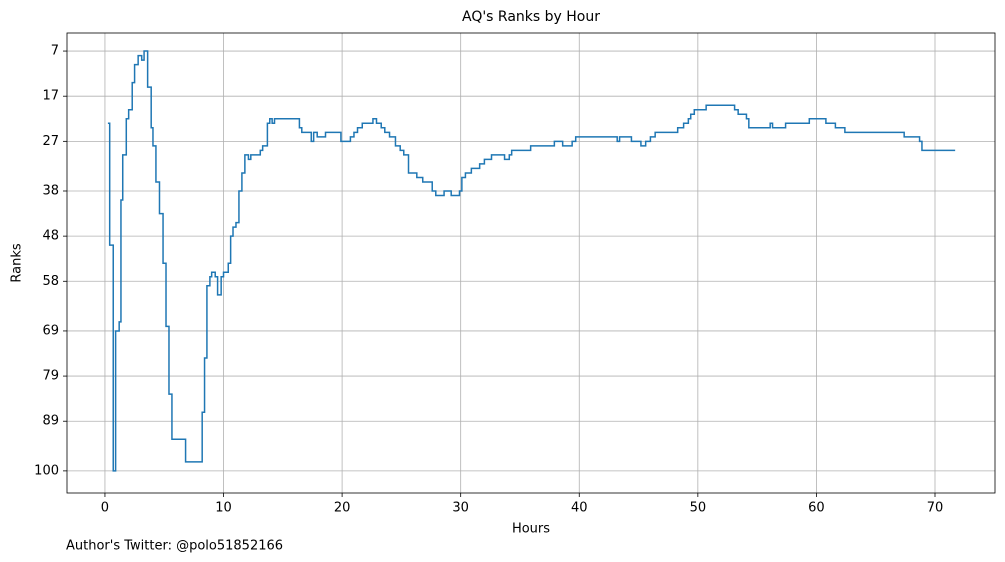 The image size is (1005, 562). What do you see at coordinates (579, 508) in the screenshot?
I see `x-tick-label: 40` at bounding box center [579, 508].